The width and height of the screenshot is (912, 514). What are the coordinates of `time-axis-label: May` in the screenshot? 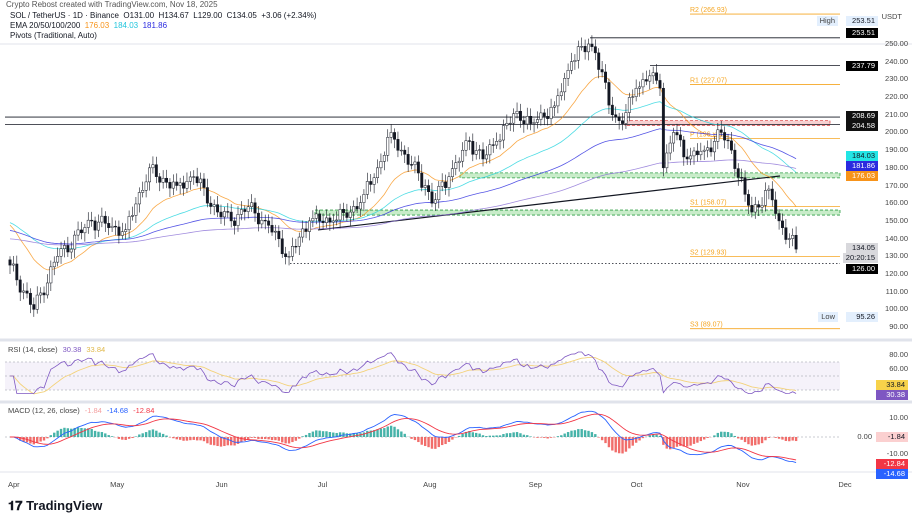 It's located at (117, 484).